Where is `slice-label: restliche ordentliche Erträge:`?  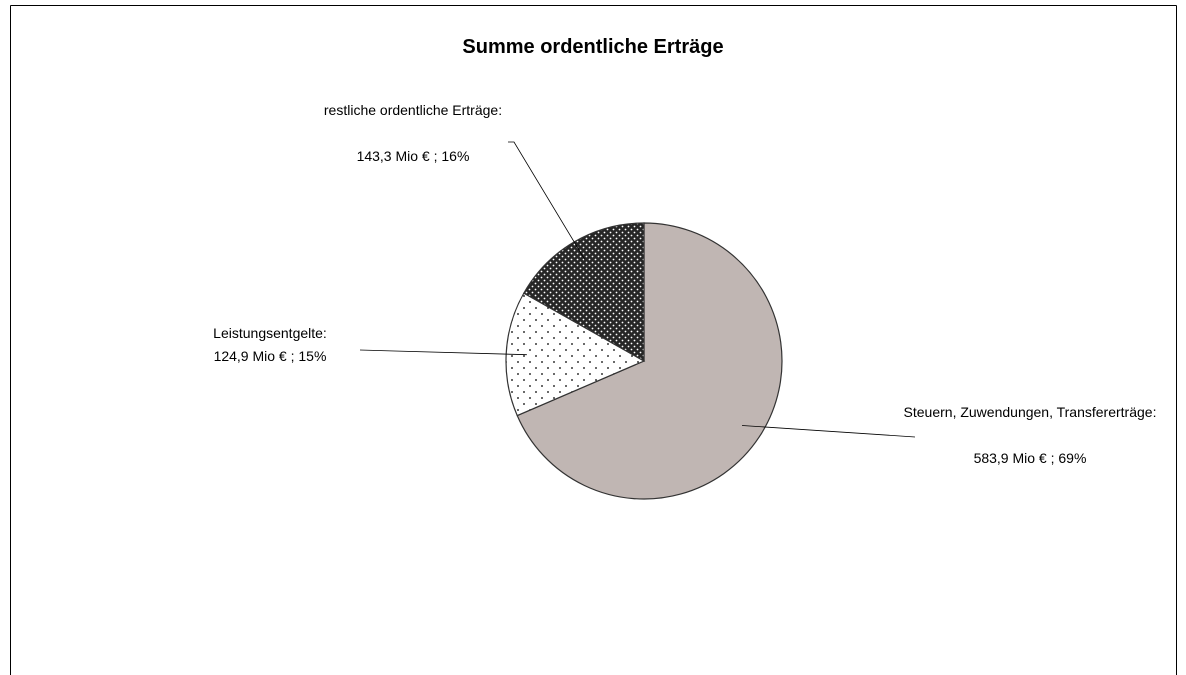
slice-label: restliche ordentliche Erträge: is located at coordinates (413, 110).